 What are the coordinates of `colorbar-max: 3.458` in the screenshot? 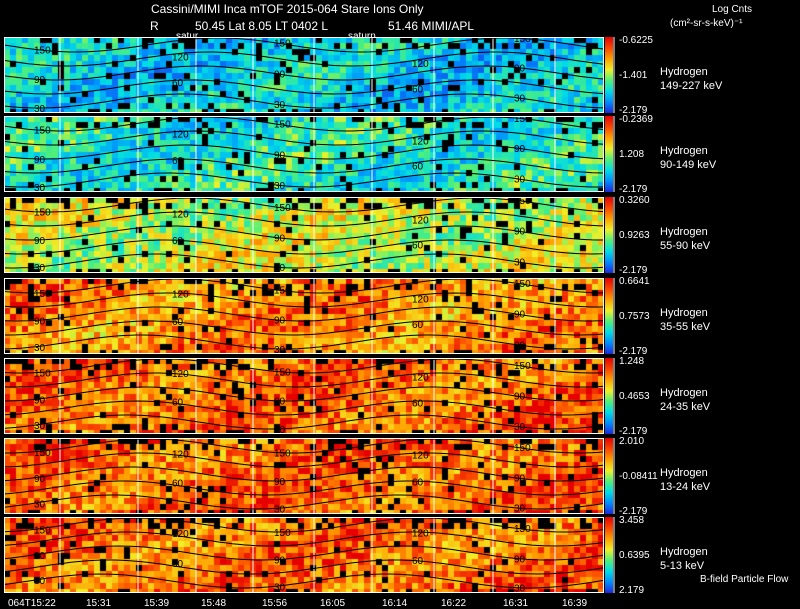 It's located at (632, 520).